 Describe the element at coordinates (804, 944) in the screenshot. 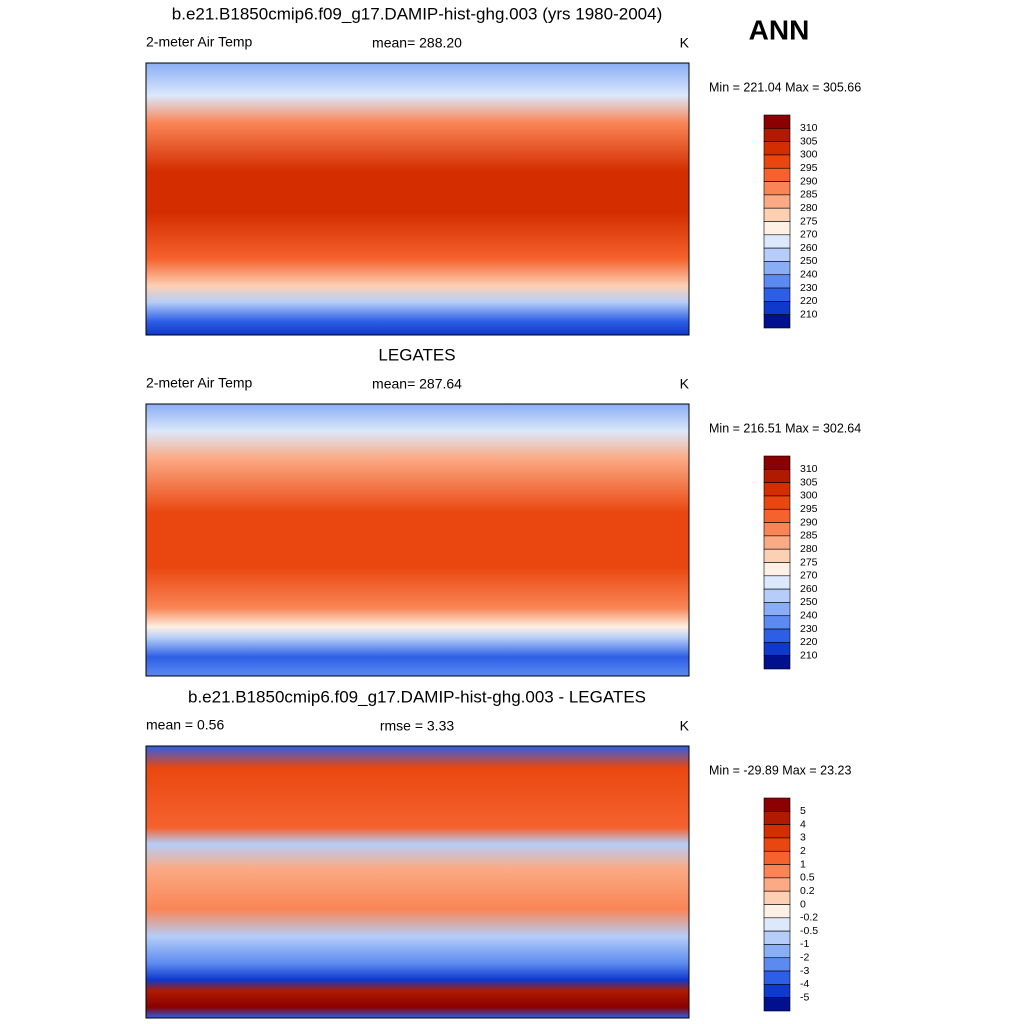

I see `colorbar-label: -1` at that location.